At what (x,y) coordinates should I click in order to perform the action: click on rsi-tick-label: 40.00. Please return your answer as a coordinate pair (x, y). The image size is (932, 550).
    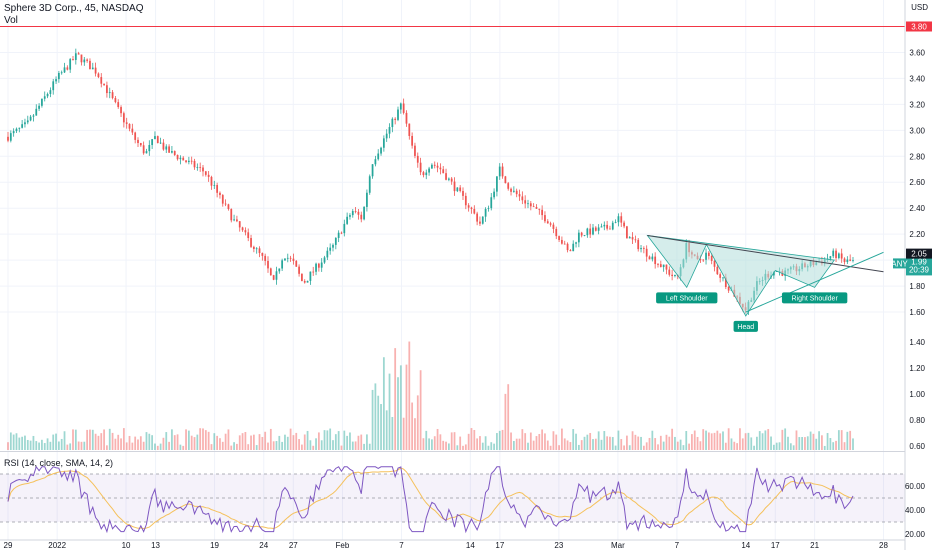
    Looking at the image, I should click on (915, 510).